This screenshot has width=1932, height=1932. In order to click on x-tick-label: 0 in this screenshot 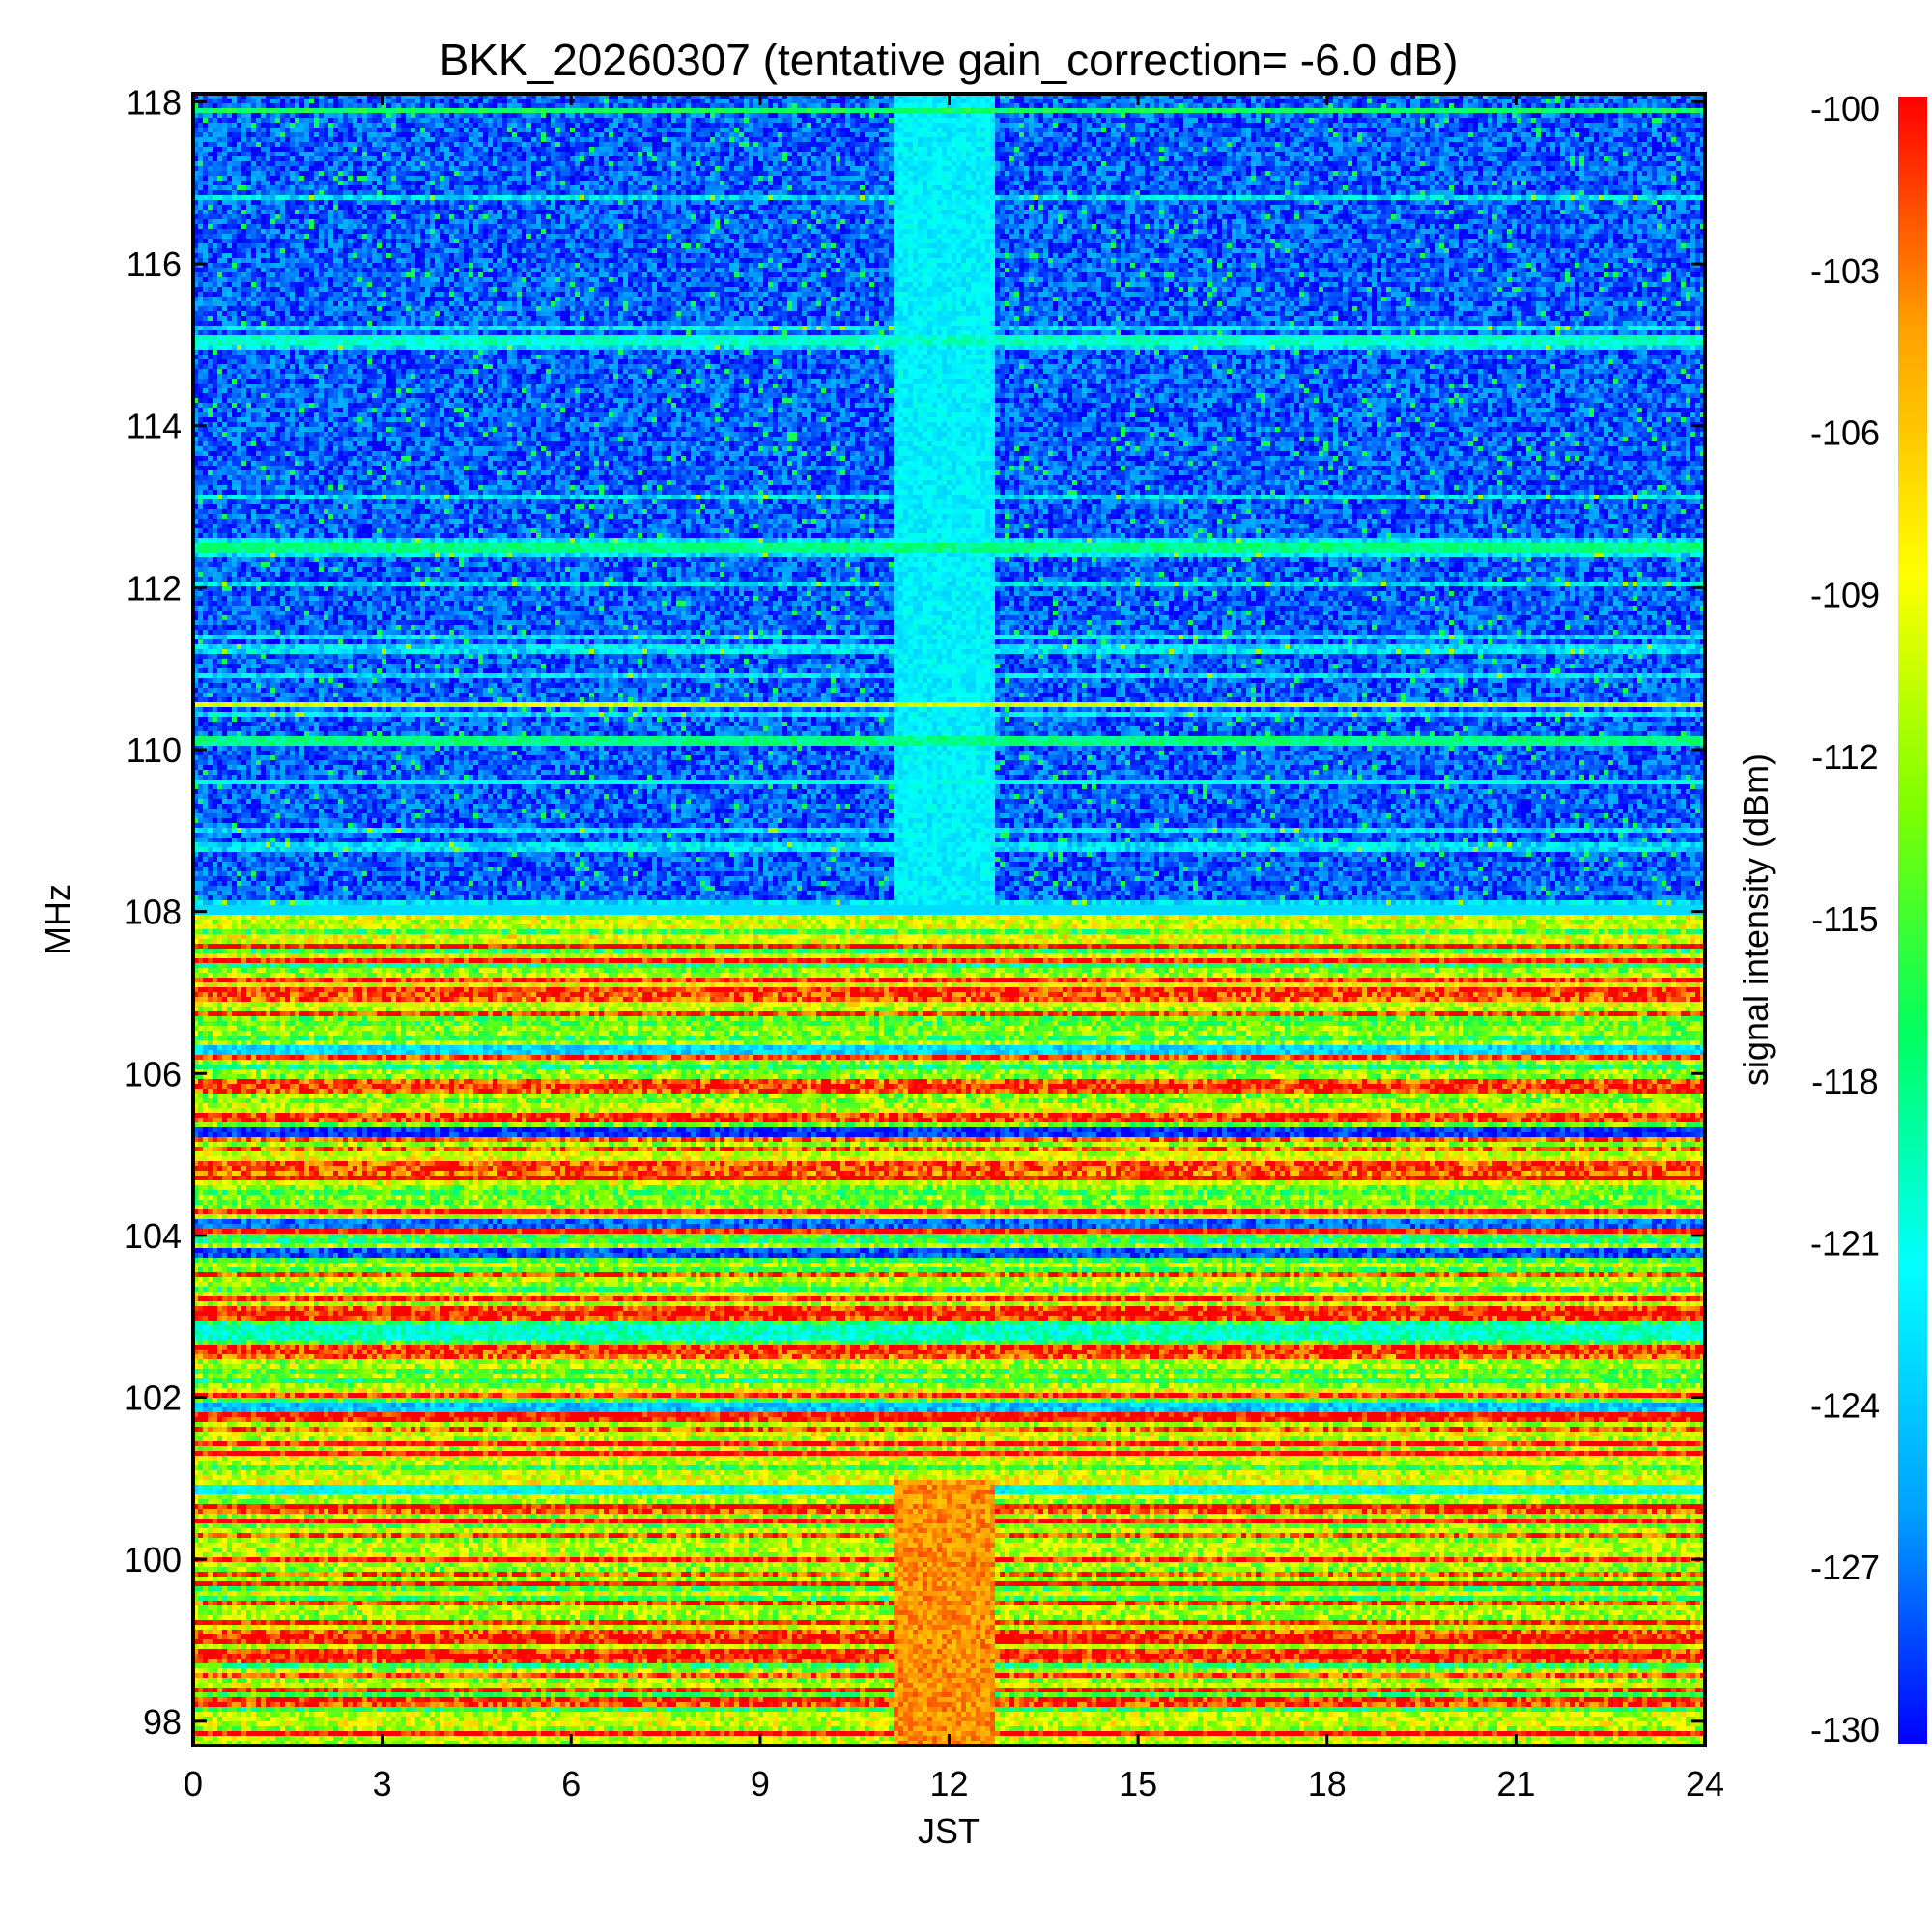, I will do `click(193, 1784)`.